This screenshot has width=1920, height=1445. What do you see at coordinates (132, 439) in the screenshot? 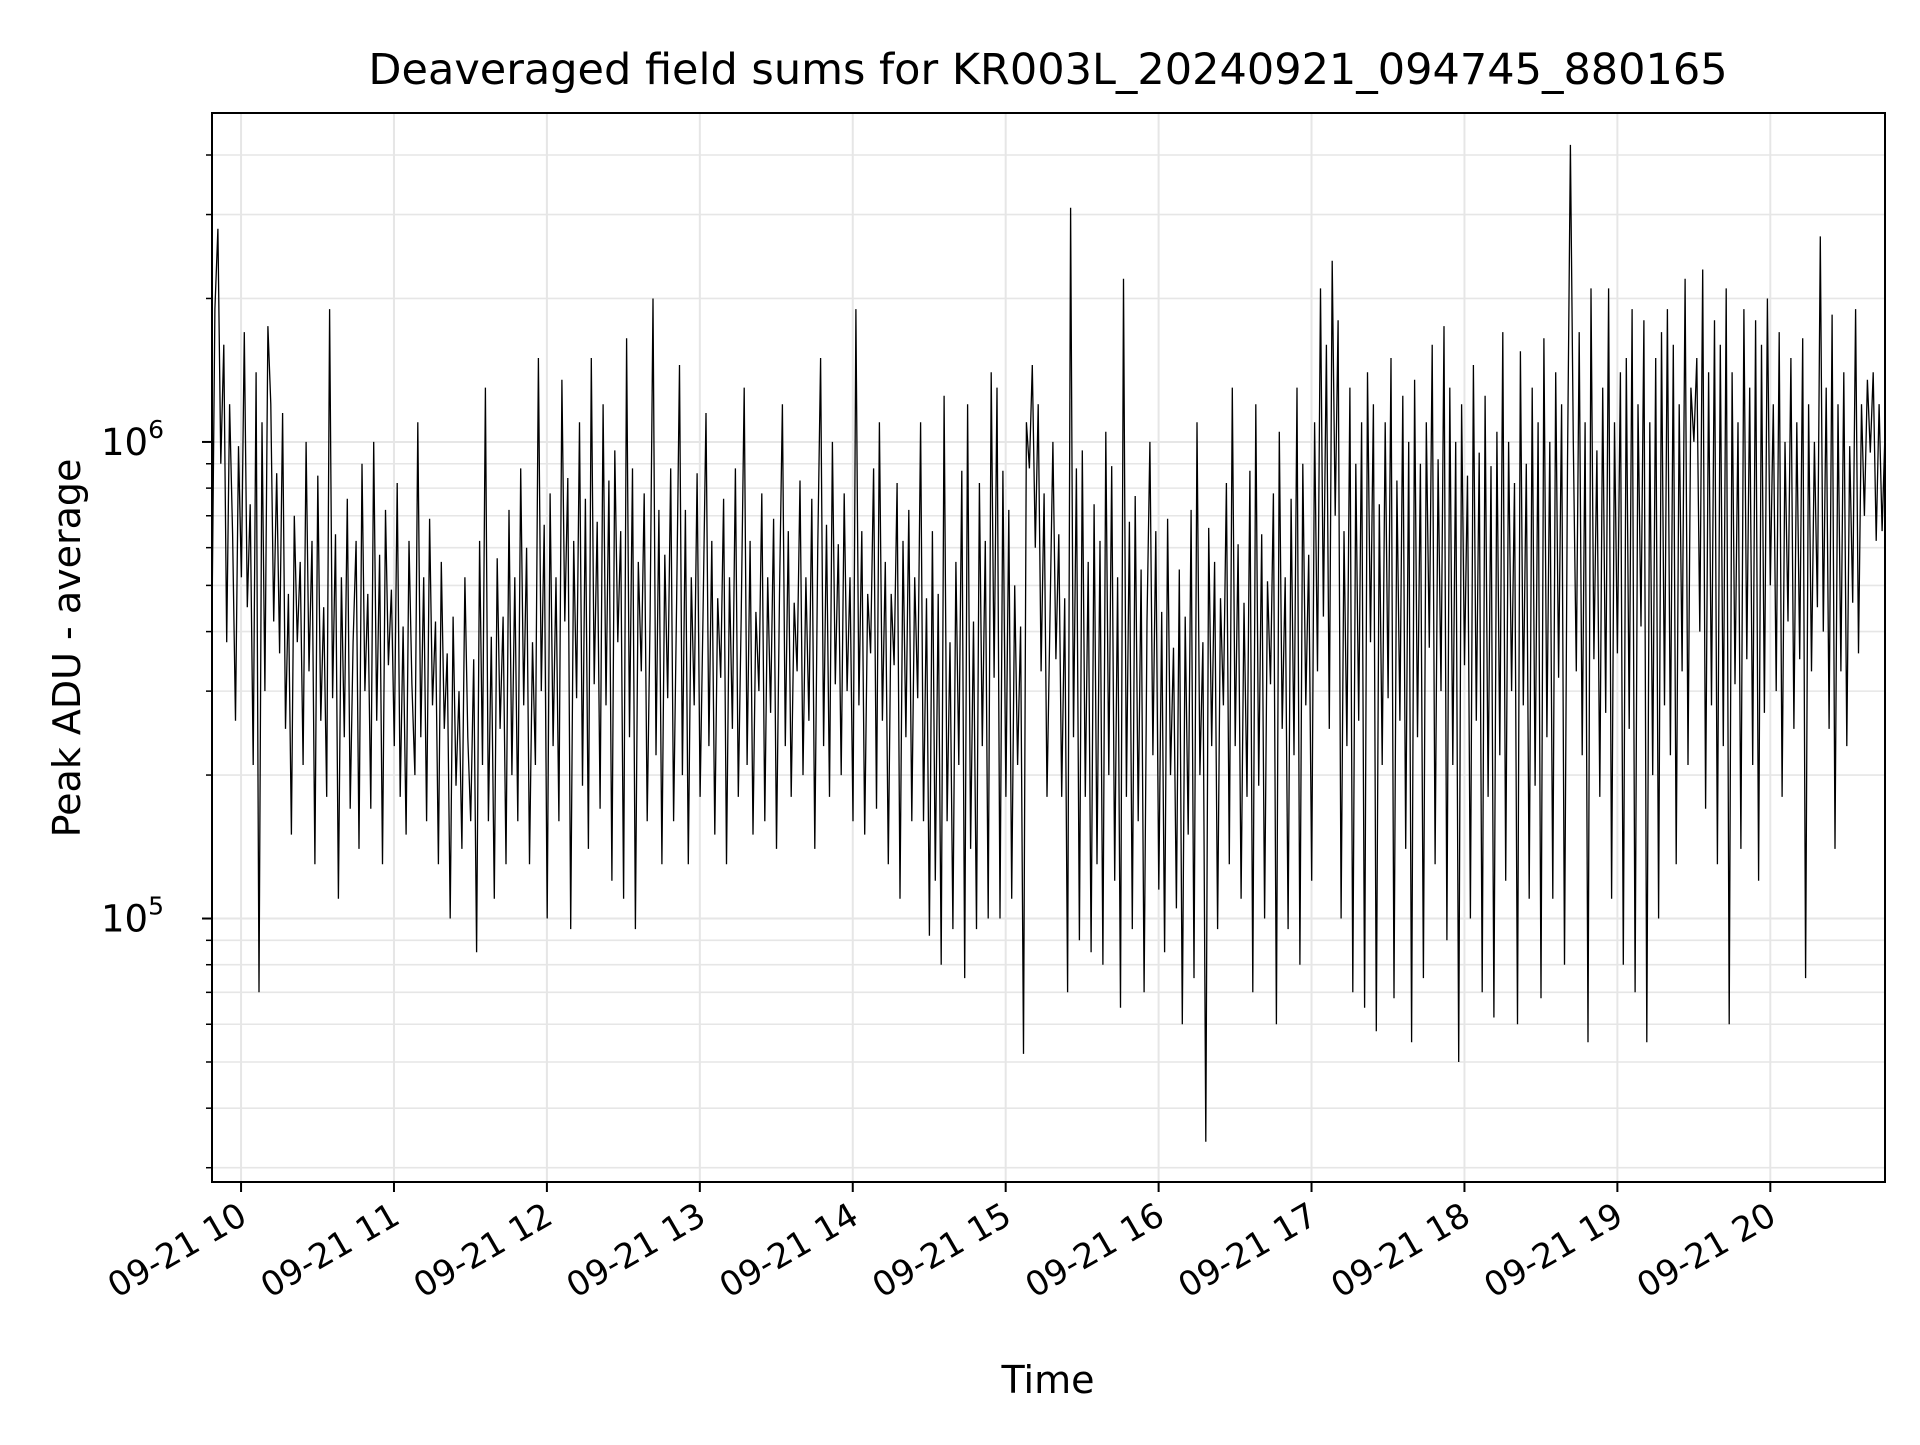
I see `y-tick-label: 10⁶` at bounding box center [132, 439].